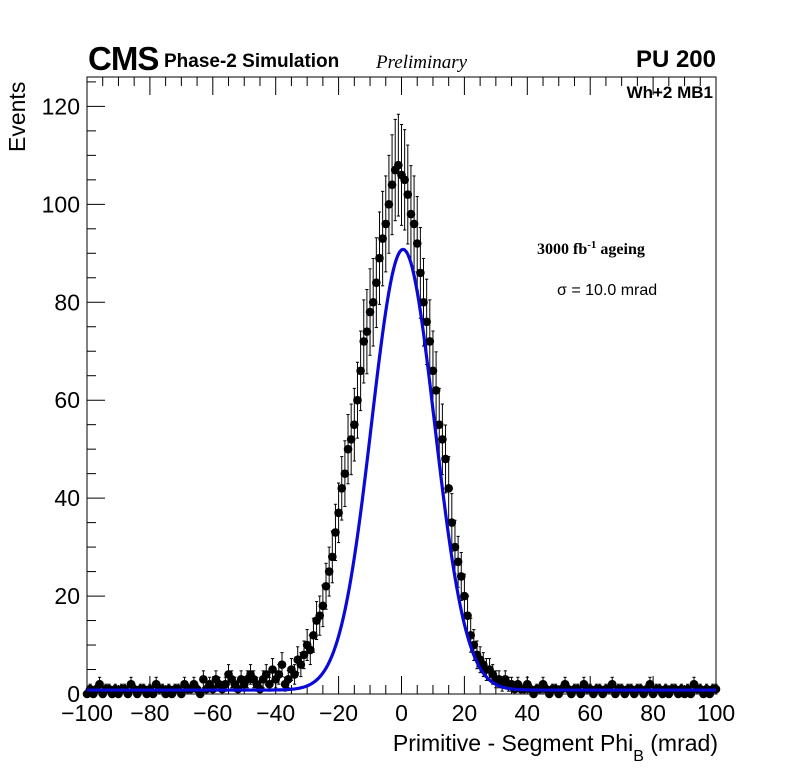  What do you see at coordinates (607, 290) in the screenshot?
I see `sigma-annotation: σ = 10.0 mrad` at bounding box center [607, 290].